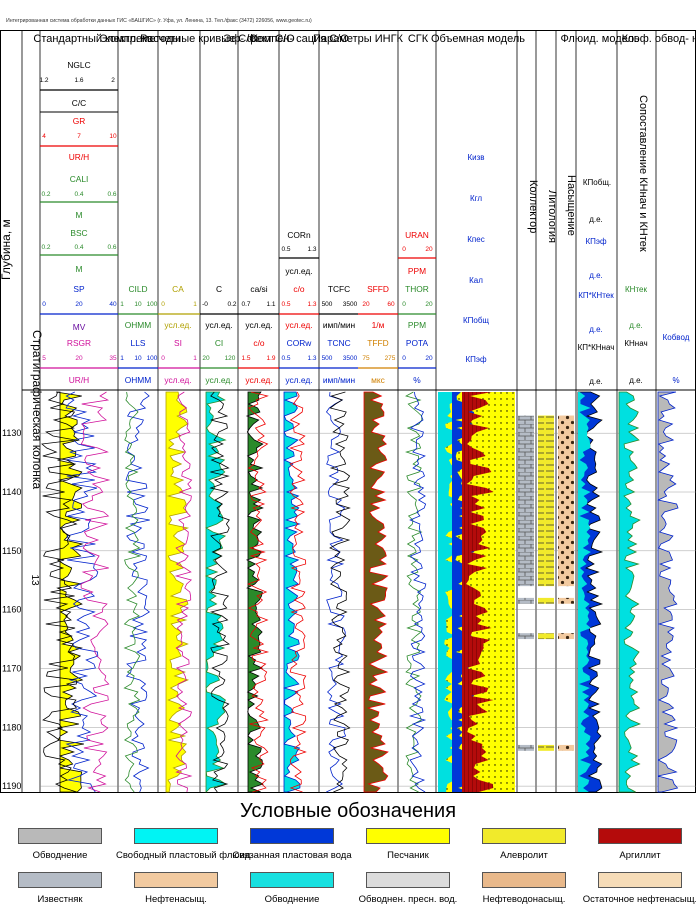 The height and width of the screenshot is (922, 696). I want to click on curve-sffd-fill, so click(376, 592).